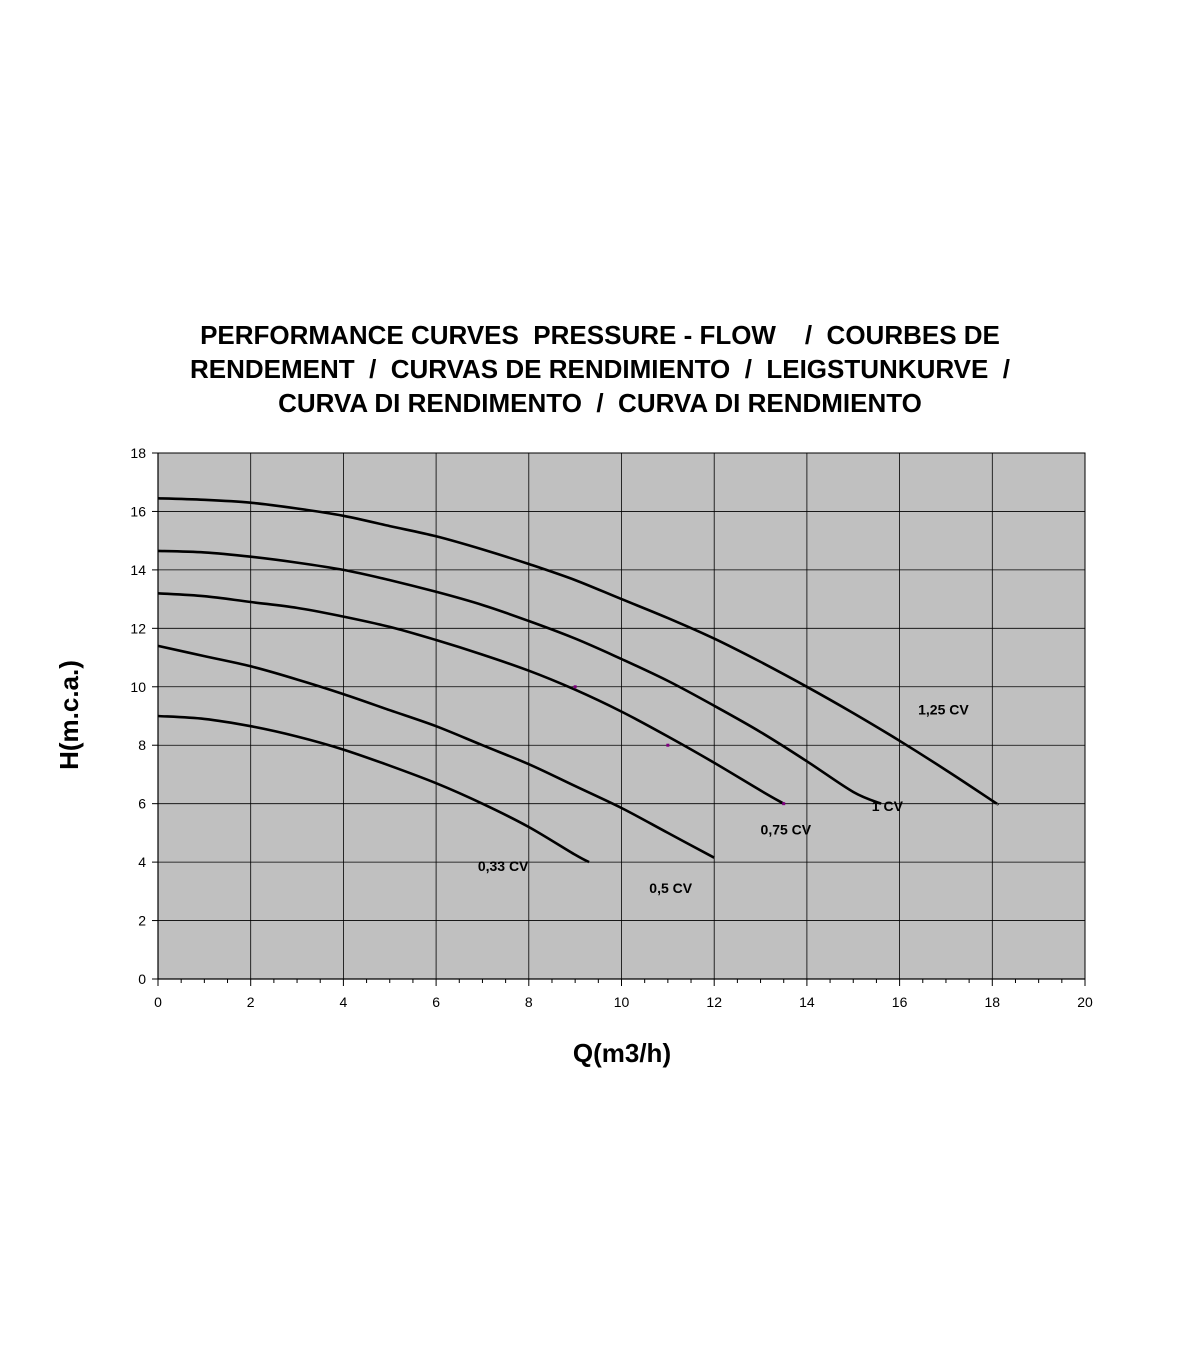 The height and width of the screenshot is (1372, 1200). I want to click on x-tick-label-3: 6, so click(436, 1002).